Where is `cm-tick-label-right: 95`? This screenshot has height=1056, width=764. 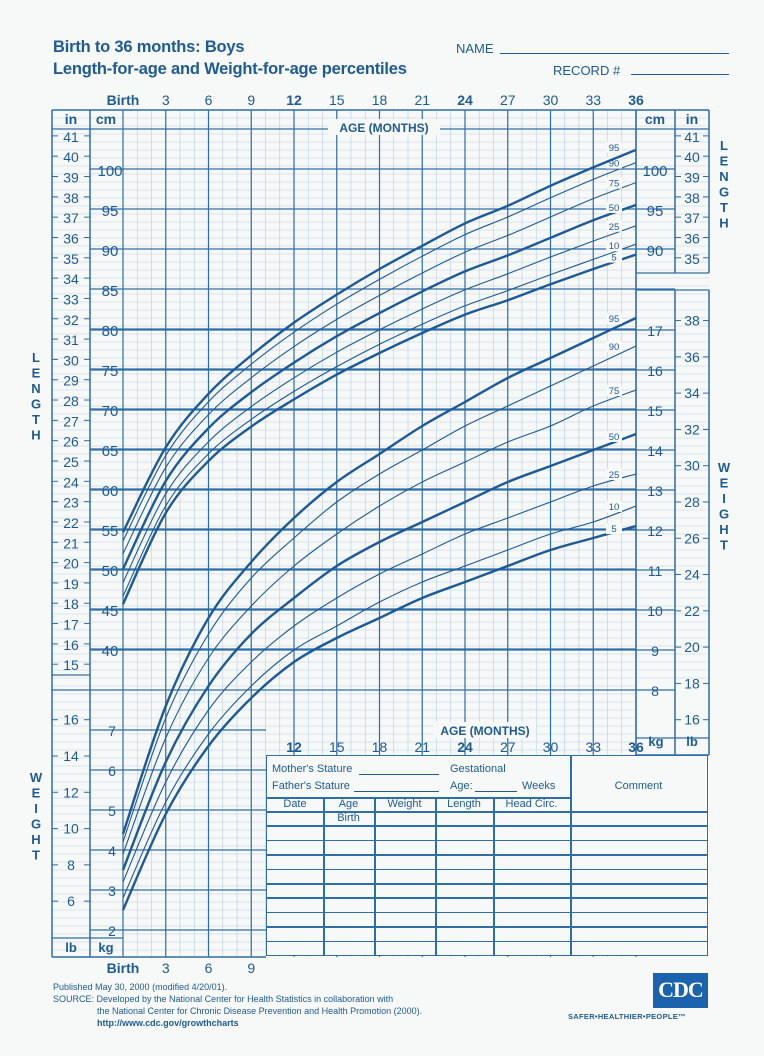
cm-tick-label-right: 95 is located at coordinates (655, 211).